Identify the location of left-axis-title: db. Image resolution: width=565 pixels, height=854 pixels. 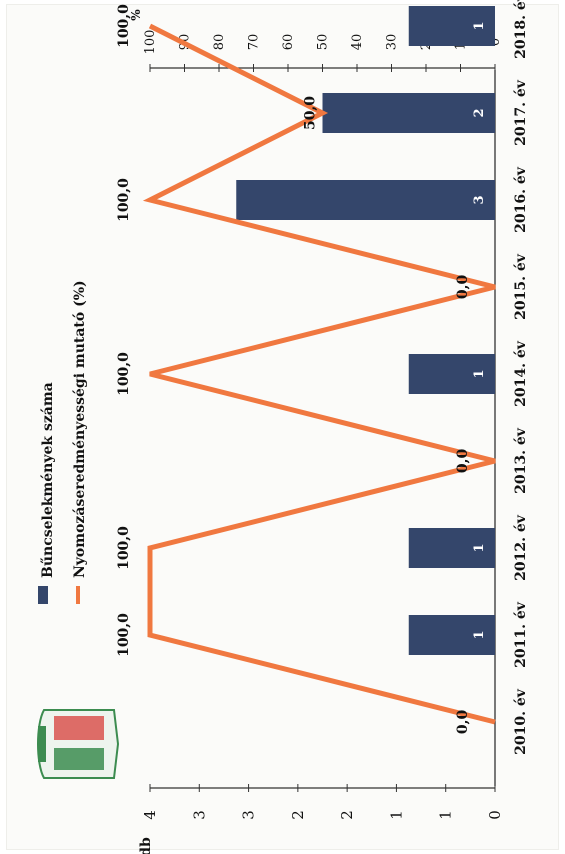
(146, 845).